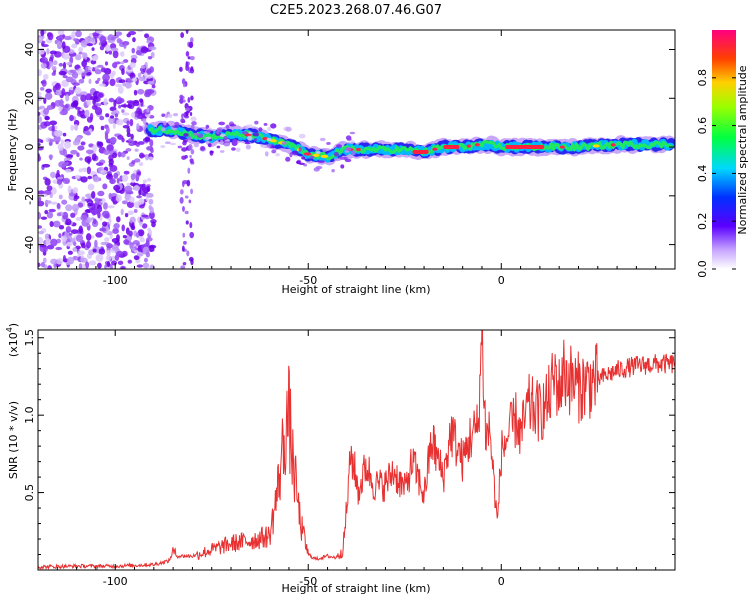  What do you see at coordinates (355, 289) in the screenshot?
I see `spectrogram-xlabel: Height of straight line (km)` at bounding box center [355, 289].